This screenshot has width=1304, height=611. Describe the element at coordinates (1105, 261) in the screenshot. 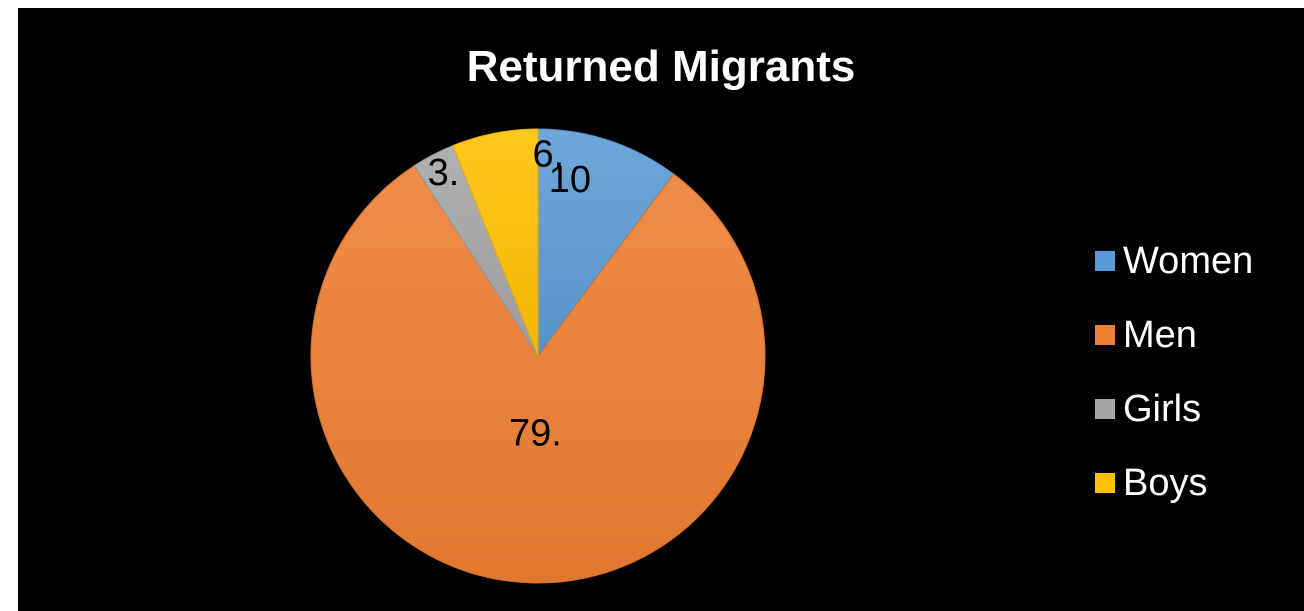

I see `legend-swatch-women` at that location.